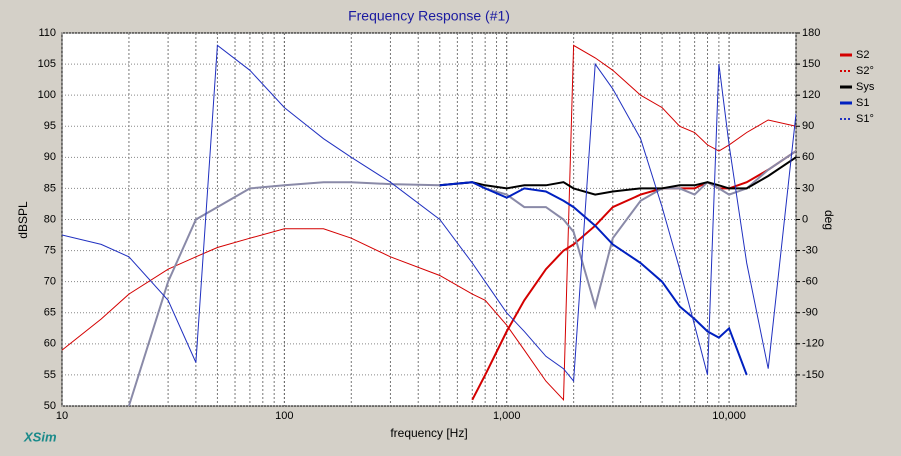 The width and height of the screenshot is (901, 456). What do you see at coordinates (813, 344) in the screenshot?
I see `y2-tick-label: -120` at bounding box center [813, 344].